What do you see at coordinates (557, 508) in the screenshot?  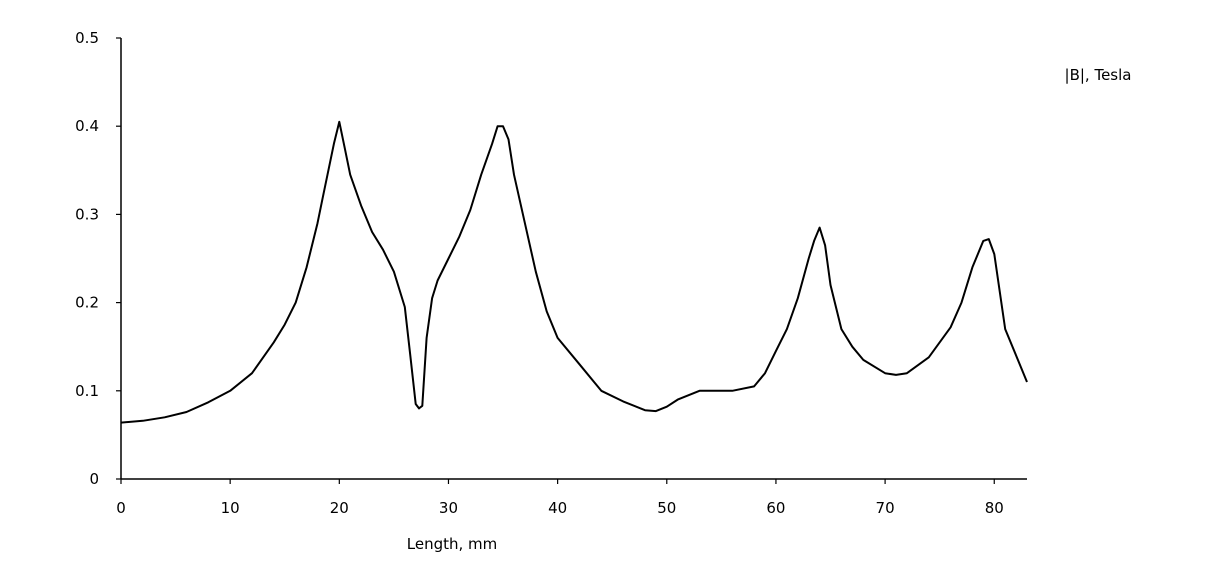 I see `x-tick-label: 40` at bounding box center [557, 508].